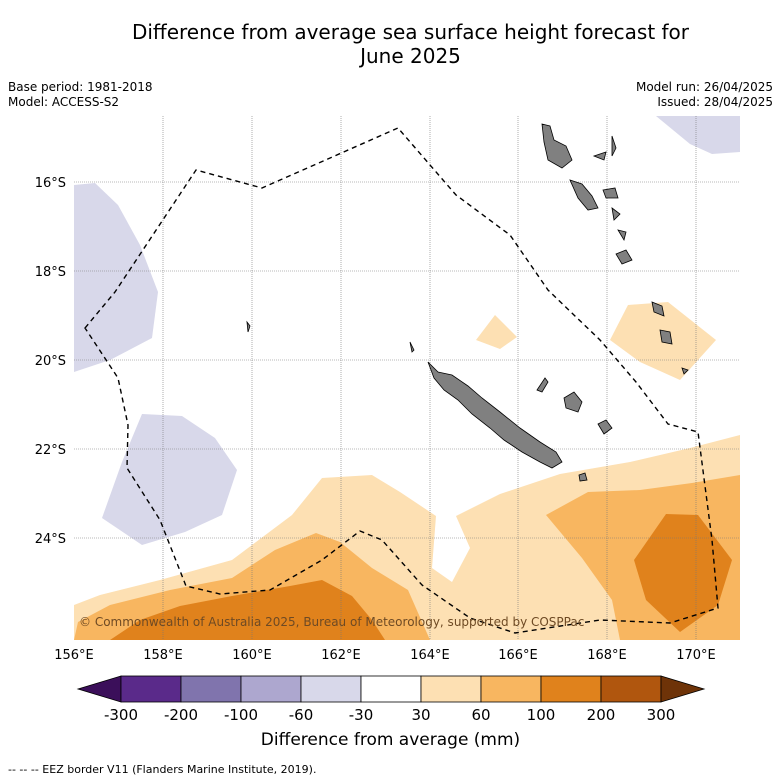 The width and height of the screenshot is (781, 781). I want to click on maewo-island, so click(614, 146).